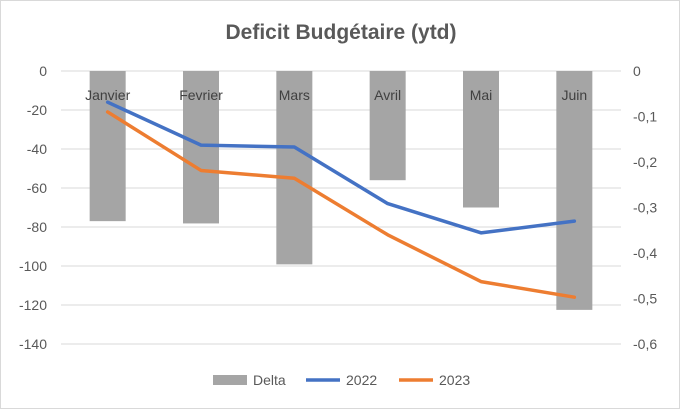  What do you see at coordinates (645, 299) in the screenshot?
I see `right-tick-label: -0,5` at bounding box center [645, 299].